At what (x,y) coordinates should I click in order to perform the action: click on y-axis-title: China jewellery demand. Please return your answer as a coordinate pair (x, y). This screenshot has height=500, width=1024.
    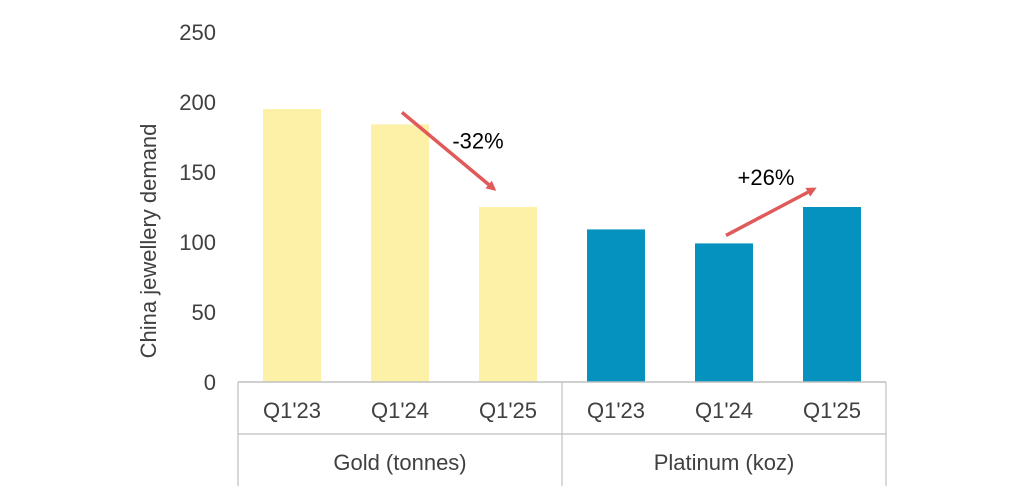
    Looking at the image, I should click on (148, 241).